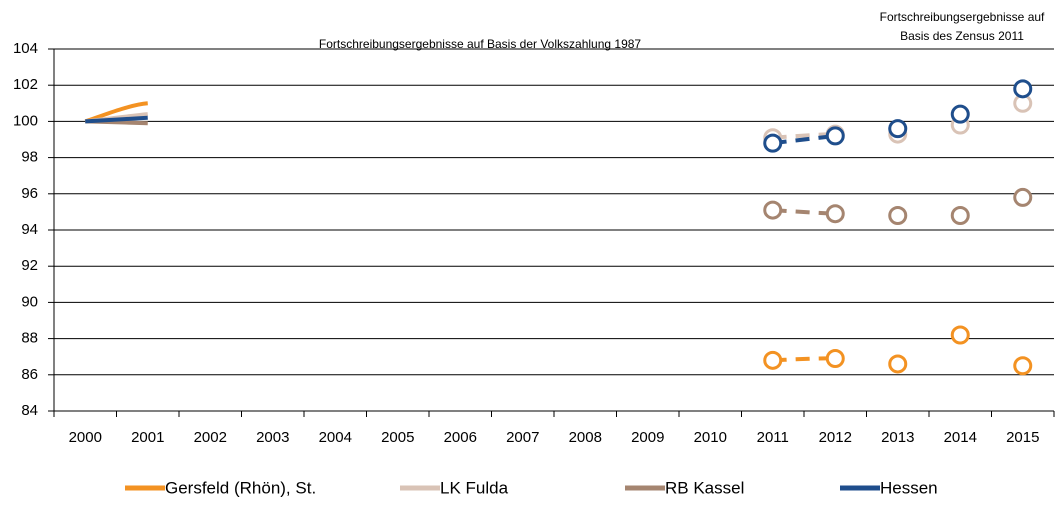  What do you see at coordinates (835, 437) in the screenshot?
I see `x-tick-label: 2012` at bounding box center [835, 437].